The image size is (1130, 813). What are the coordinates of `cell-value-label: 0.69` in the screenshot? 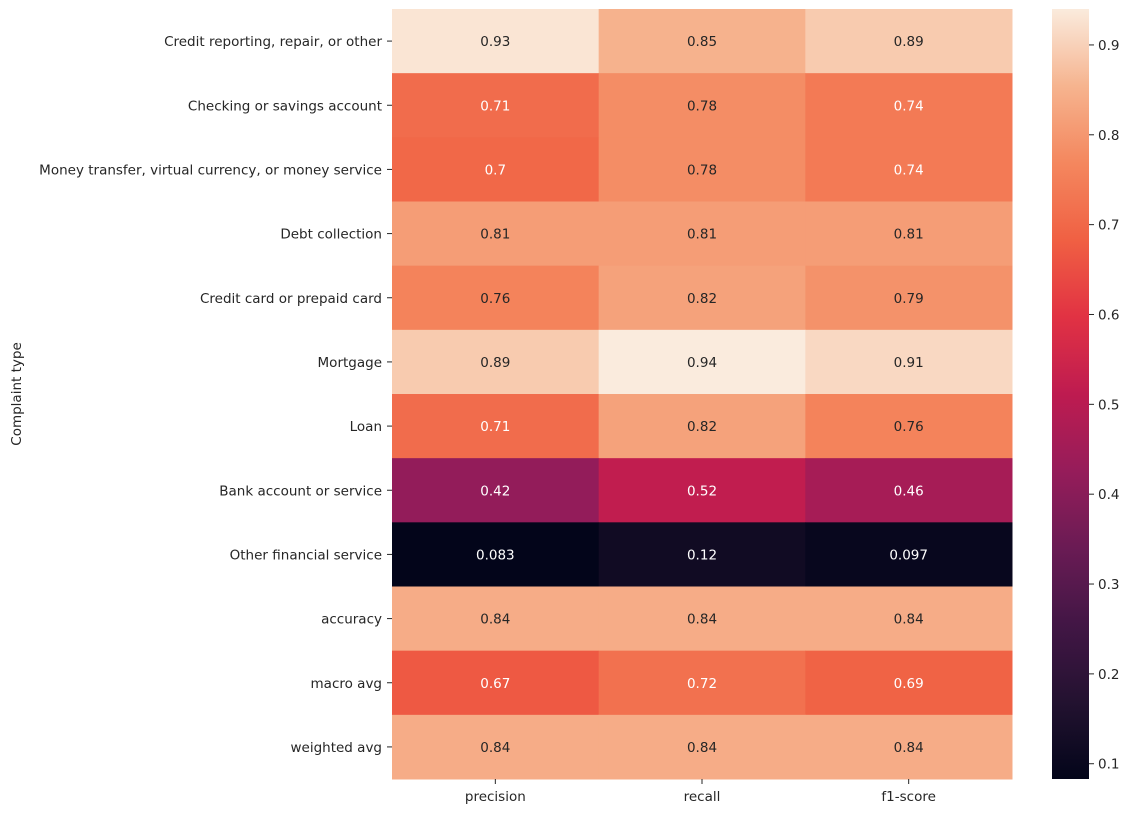 It's located at (909, 684).